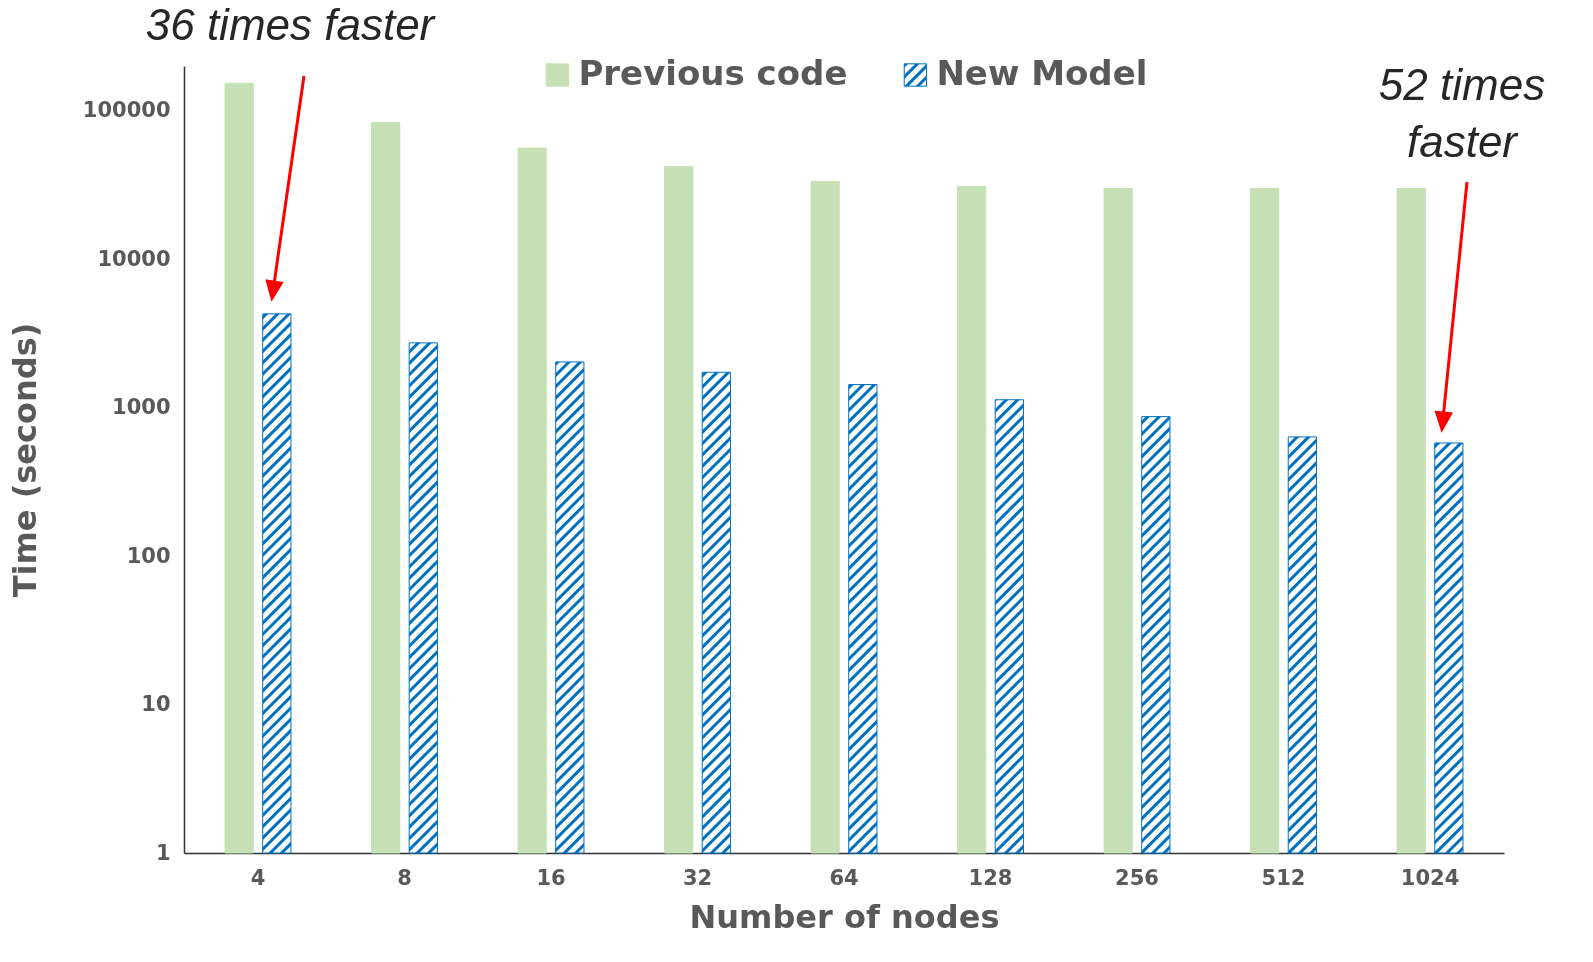  I want to click on annotation: 52 times faster, so click(1462, 113).